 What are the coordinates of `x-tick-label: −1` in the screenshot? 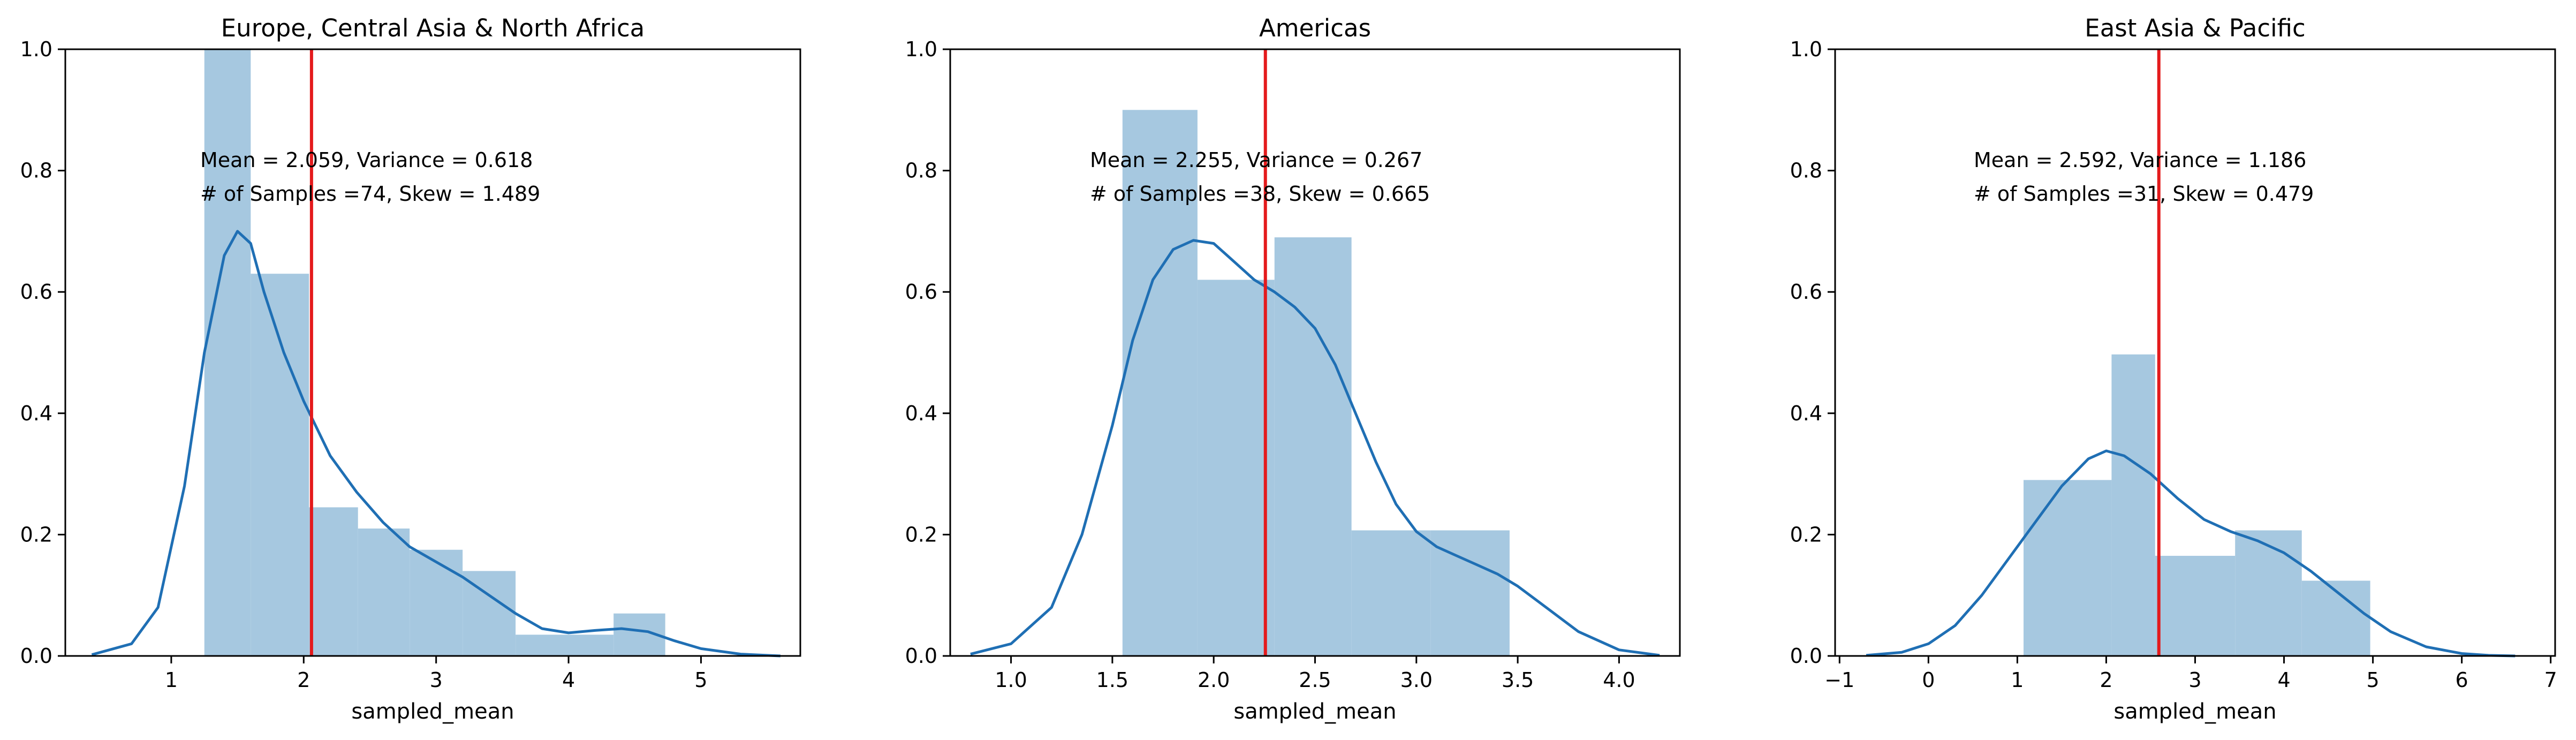 It's located at (1839, 680).